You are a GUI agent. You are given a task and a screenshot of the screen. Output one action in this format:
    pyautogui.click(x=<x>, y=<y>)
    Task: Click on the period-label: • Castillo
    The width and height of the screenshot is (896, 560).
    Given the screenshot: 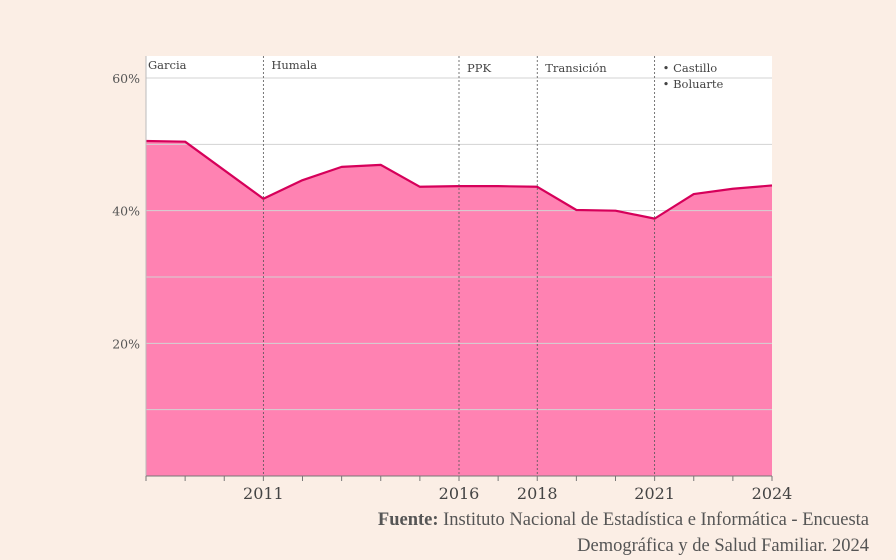 What is the action you would take?
    pyautogui.click(x=690, y=68)
    